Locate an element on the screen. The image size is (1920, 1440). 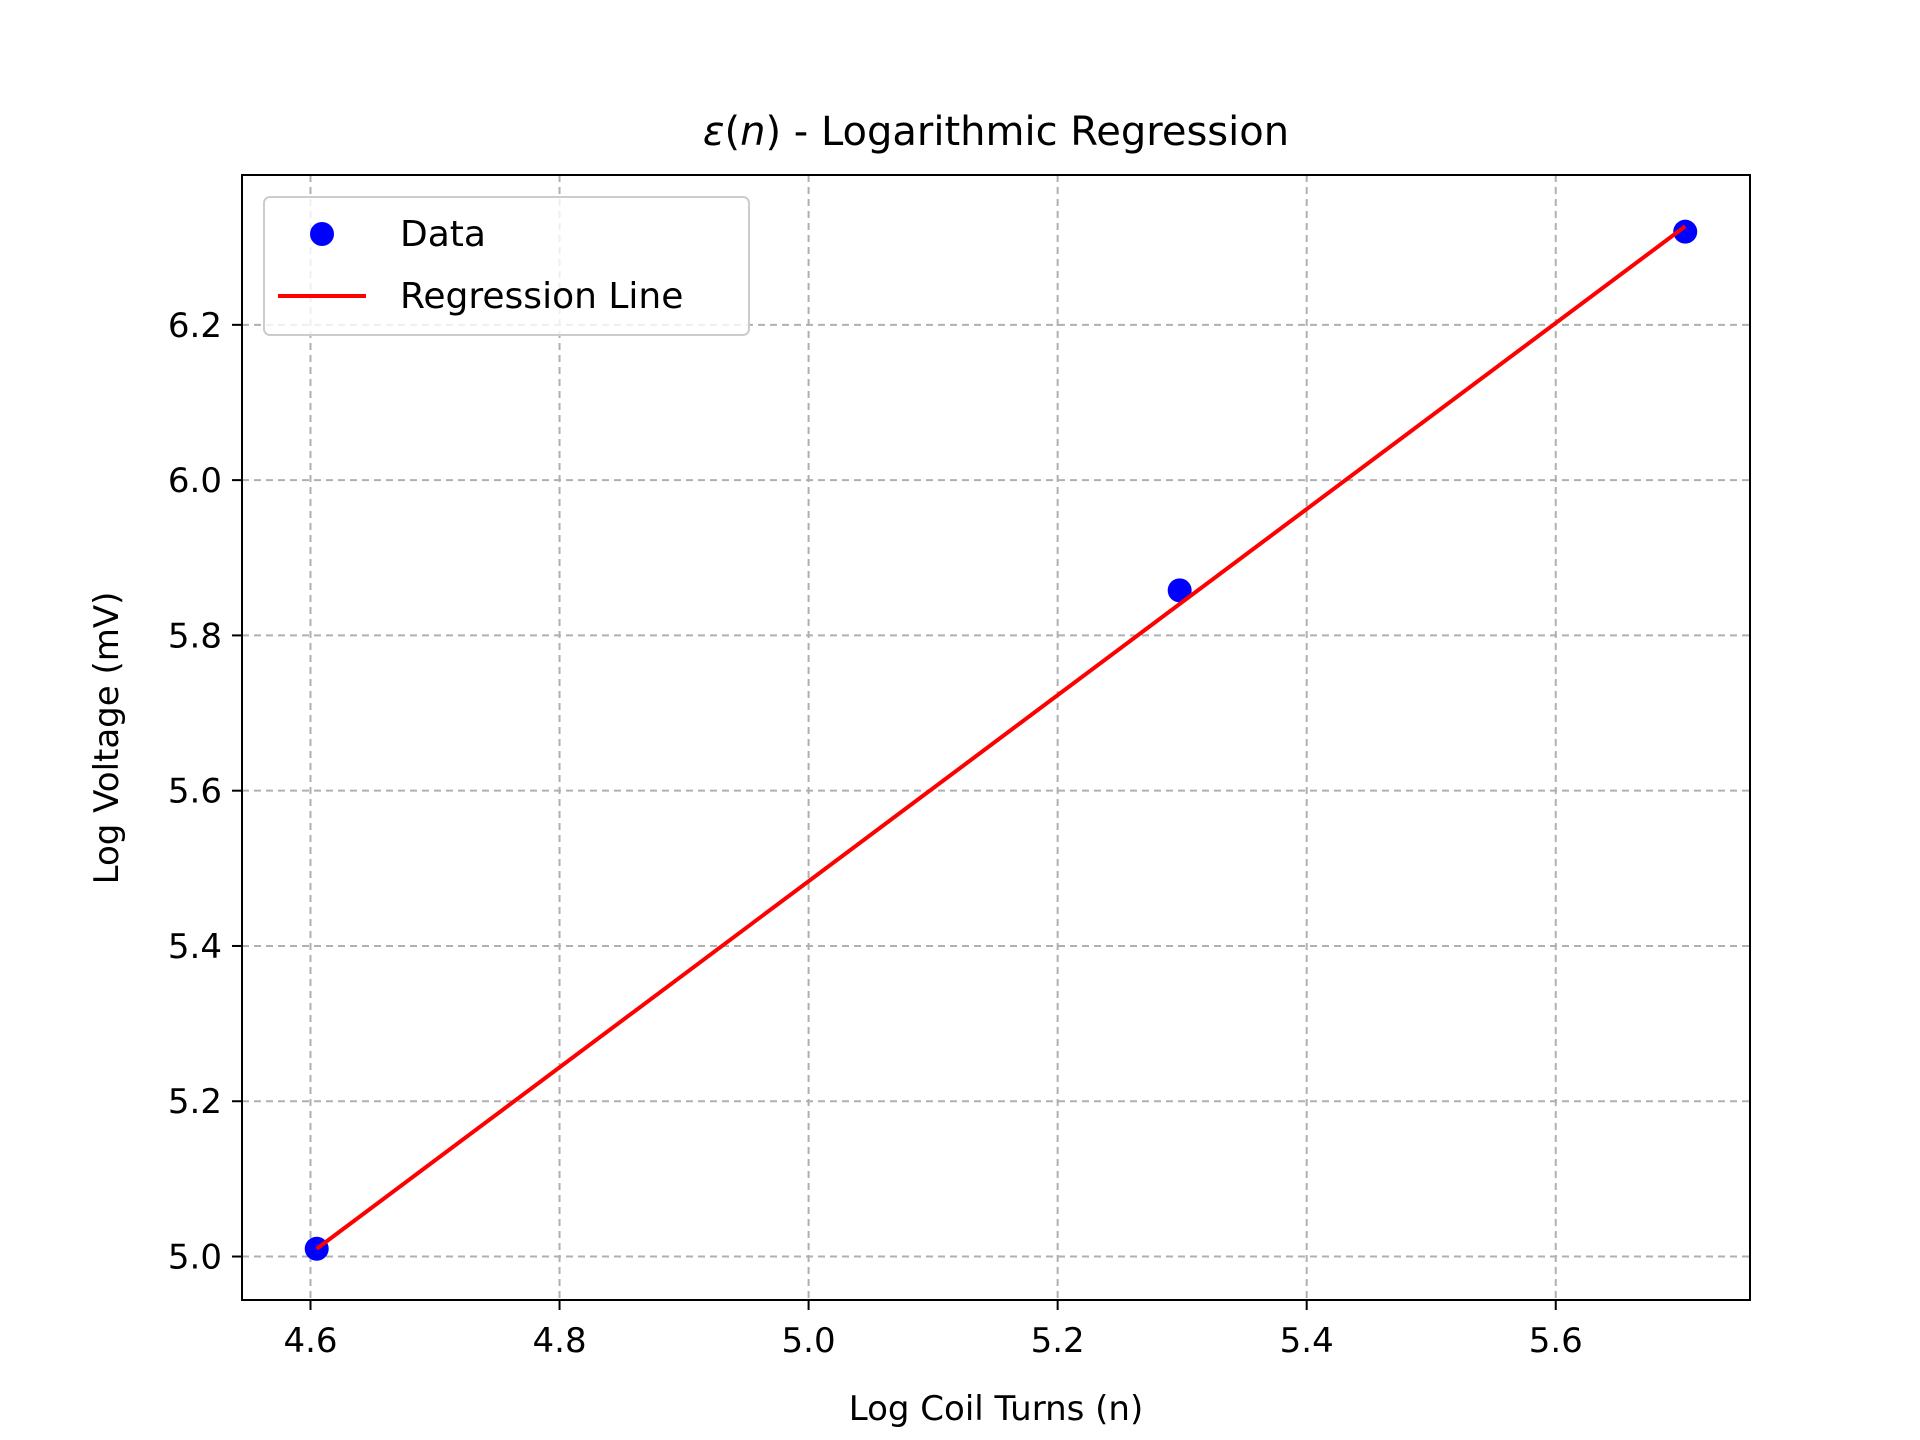
title-paren-open: ( is located at coordinates (733, 132).